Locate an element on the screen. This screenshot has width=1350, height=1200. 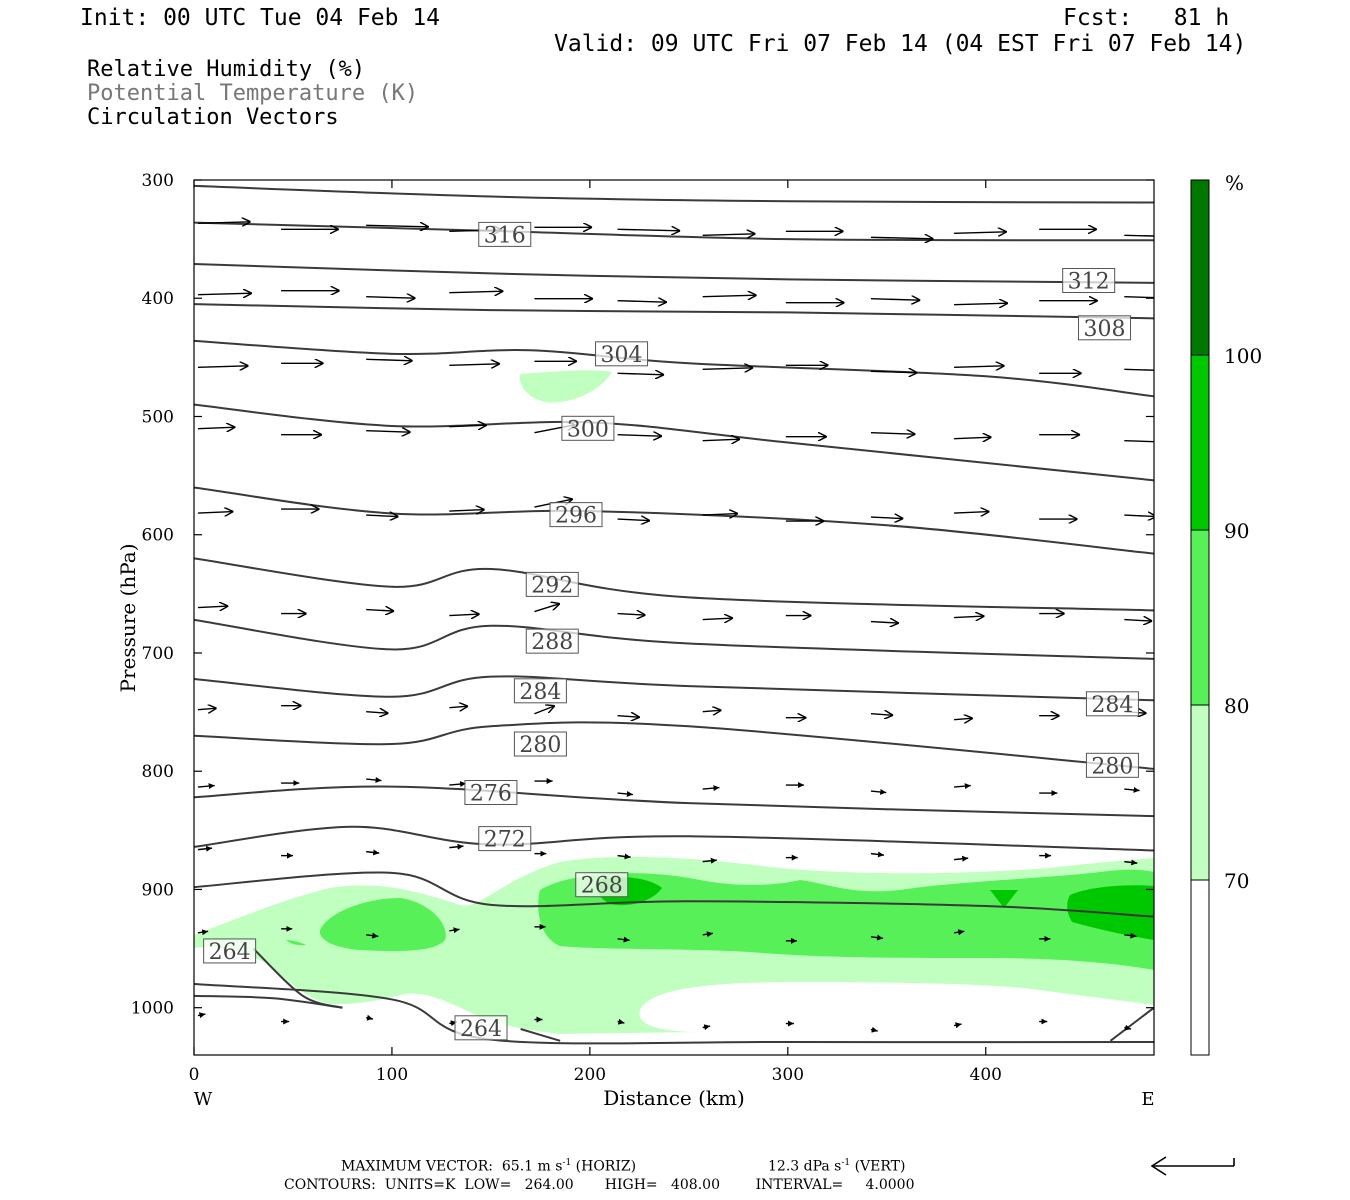
y-tick-label: 500 is located at coordinates (158, 417).